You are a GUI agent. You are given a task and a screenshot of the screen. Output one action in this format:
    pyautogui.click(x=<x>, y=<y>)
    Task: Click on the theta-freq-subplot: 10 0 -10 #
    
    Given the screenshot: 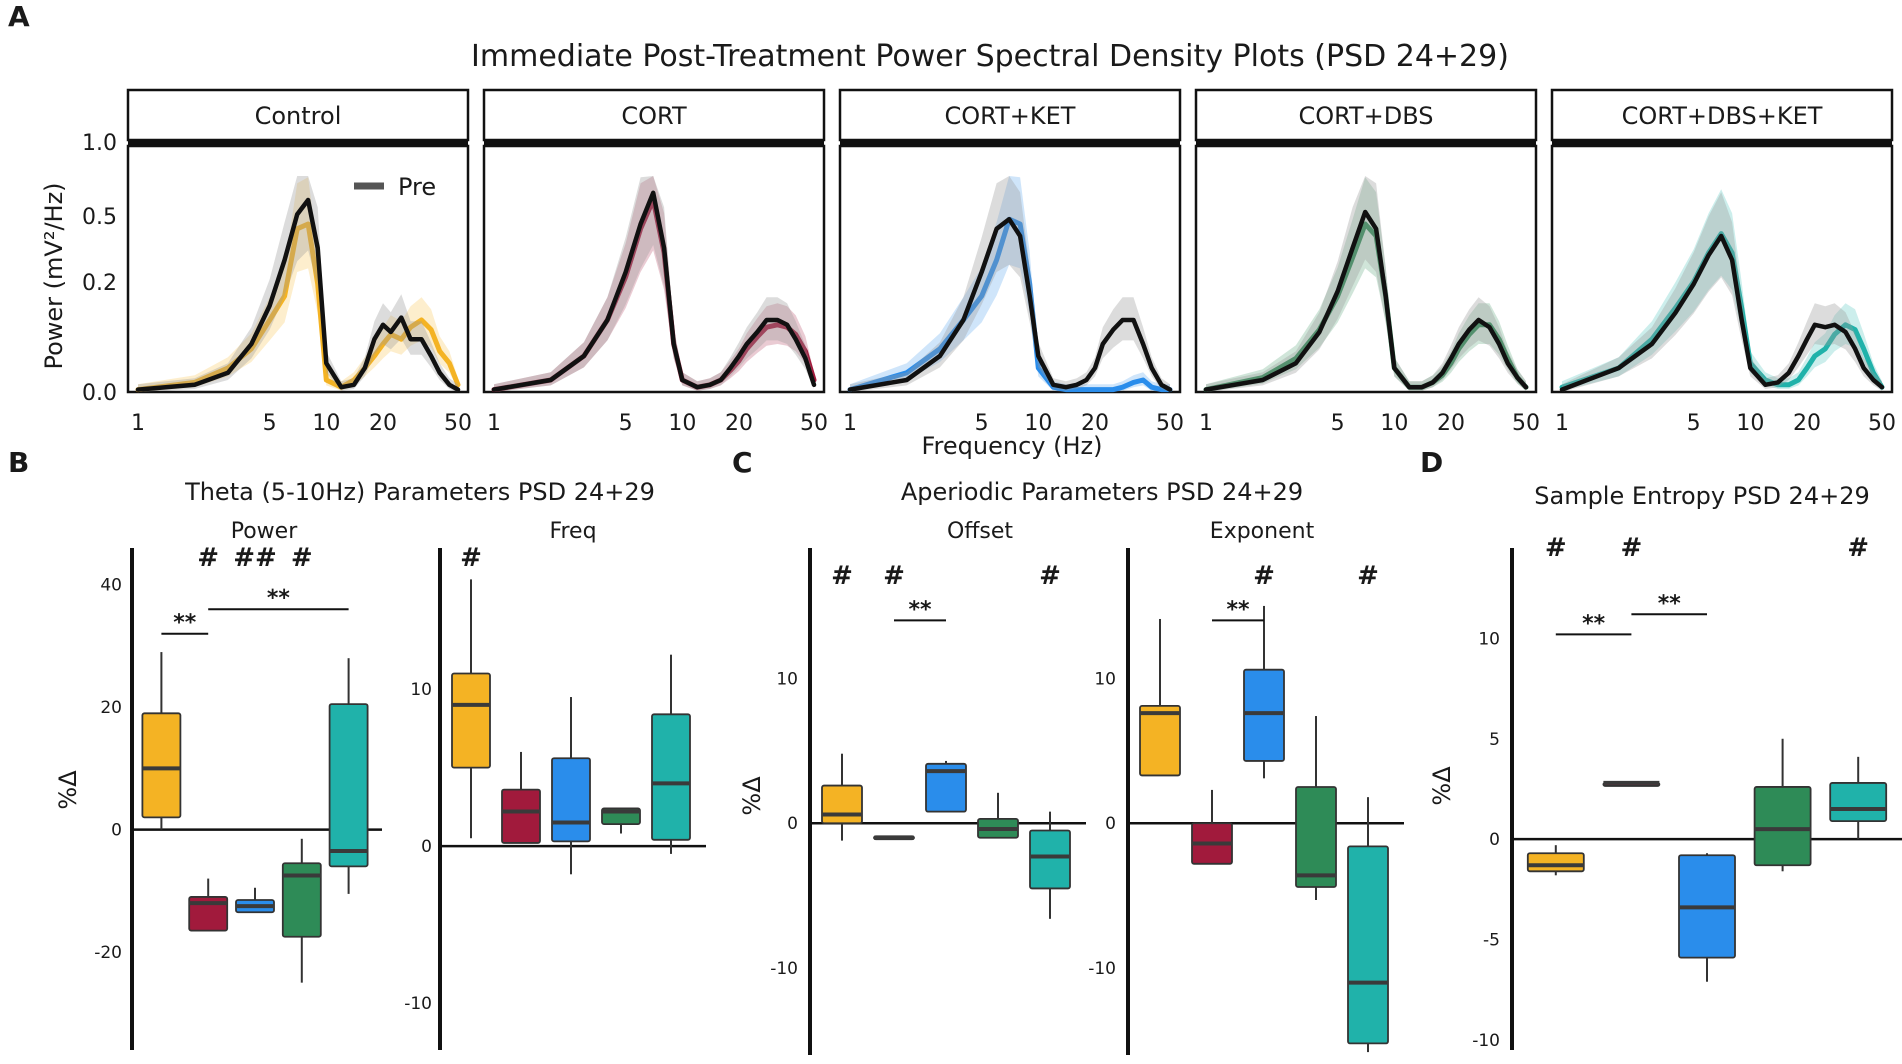 What is the action you would take?
    pyautogui.click(x=555, y=796)
    